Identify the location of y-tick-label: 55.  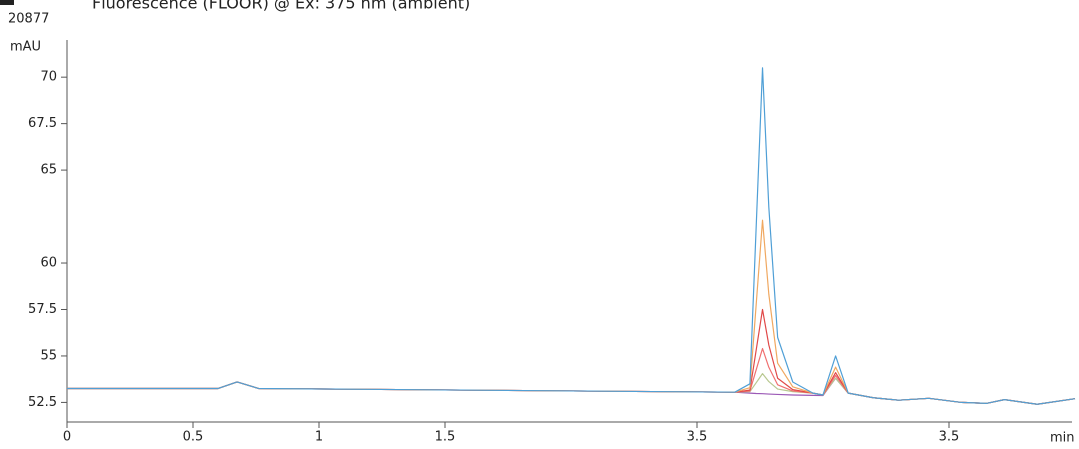
(48, 355).